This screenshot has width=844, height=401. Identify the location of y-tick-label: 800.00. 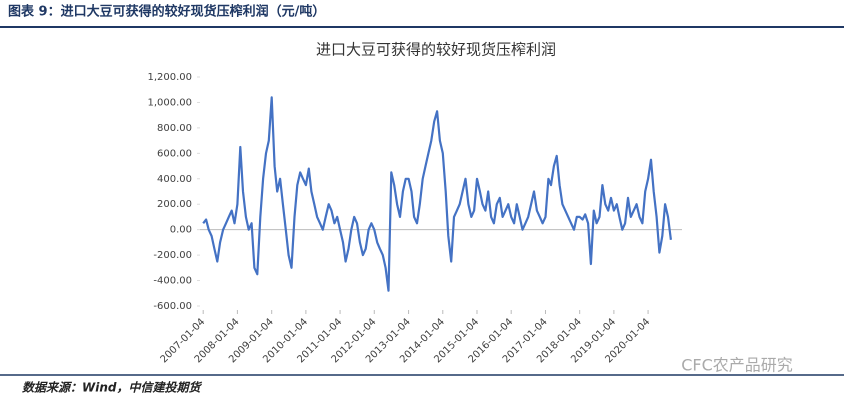
(174, 128).